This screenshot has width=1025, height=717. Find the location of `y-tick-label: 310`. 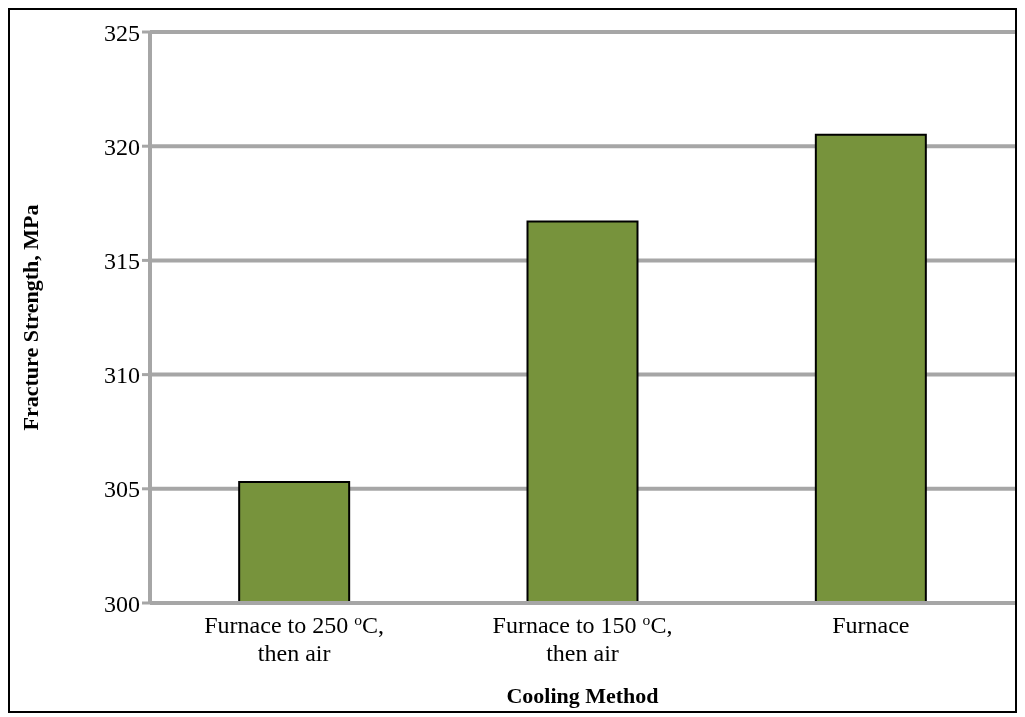

y-tick-label: 310 is located at coordinates (122, 375).